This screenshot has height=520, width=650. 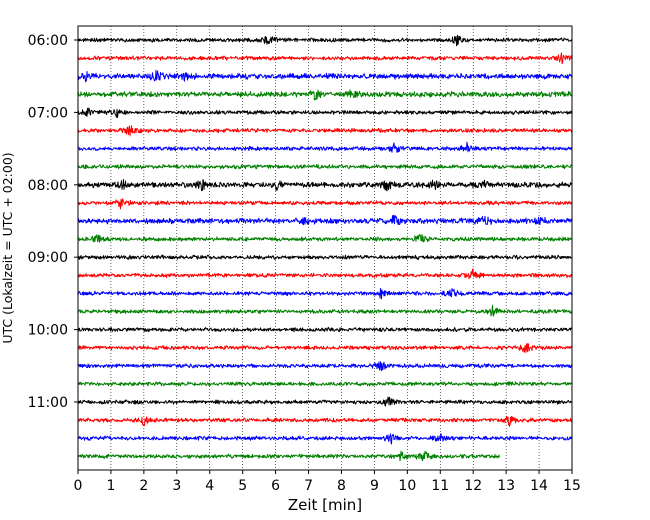 What do you see at coordinates (506, 486) in the screenshot?
I see `x-tick-label: 13` at bounding box center [506, 486].